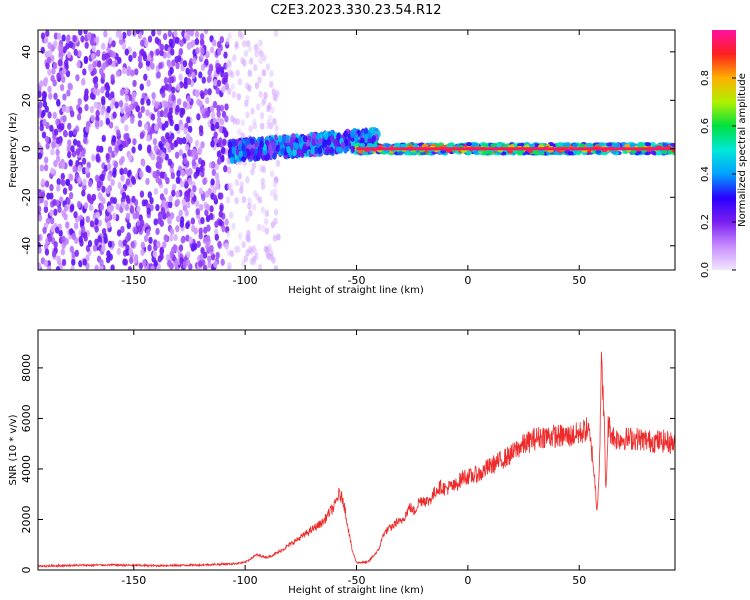 The width and height of the screenshot is (750, 600). What do you see at coordinates (26, 469) in the screenshot?
I see `y-tick-label: 4000` at bounding box center [26, 469].